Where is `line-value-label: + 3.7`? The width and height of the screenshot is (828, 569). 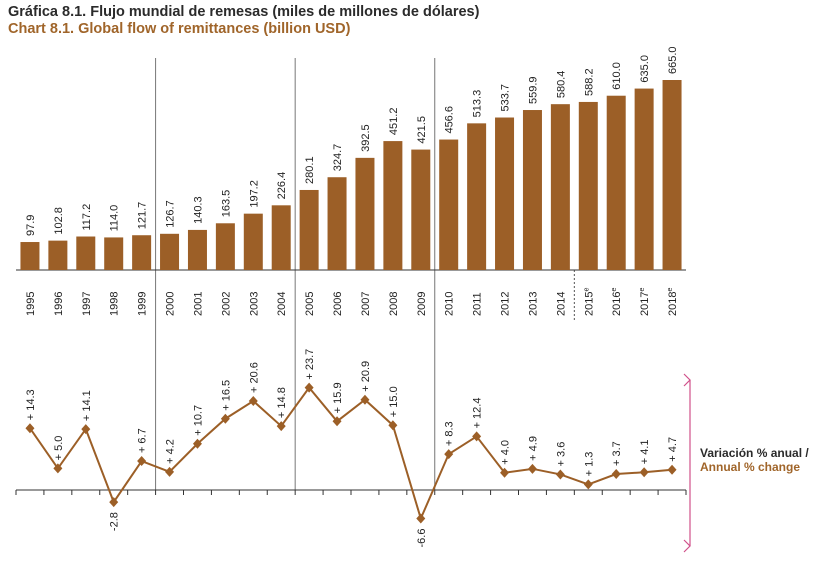 line-value-label: + 3.7 is located at coordinates (617, 453).